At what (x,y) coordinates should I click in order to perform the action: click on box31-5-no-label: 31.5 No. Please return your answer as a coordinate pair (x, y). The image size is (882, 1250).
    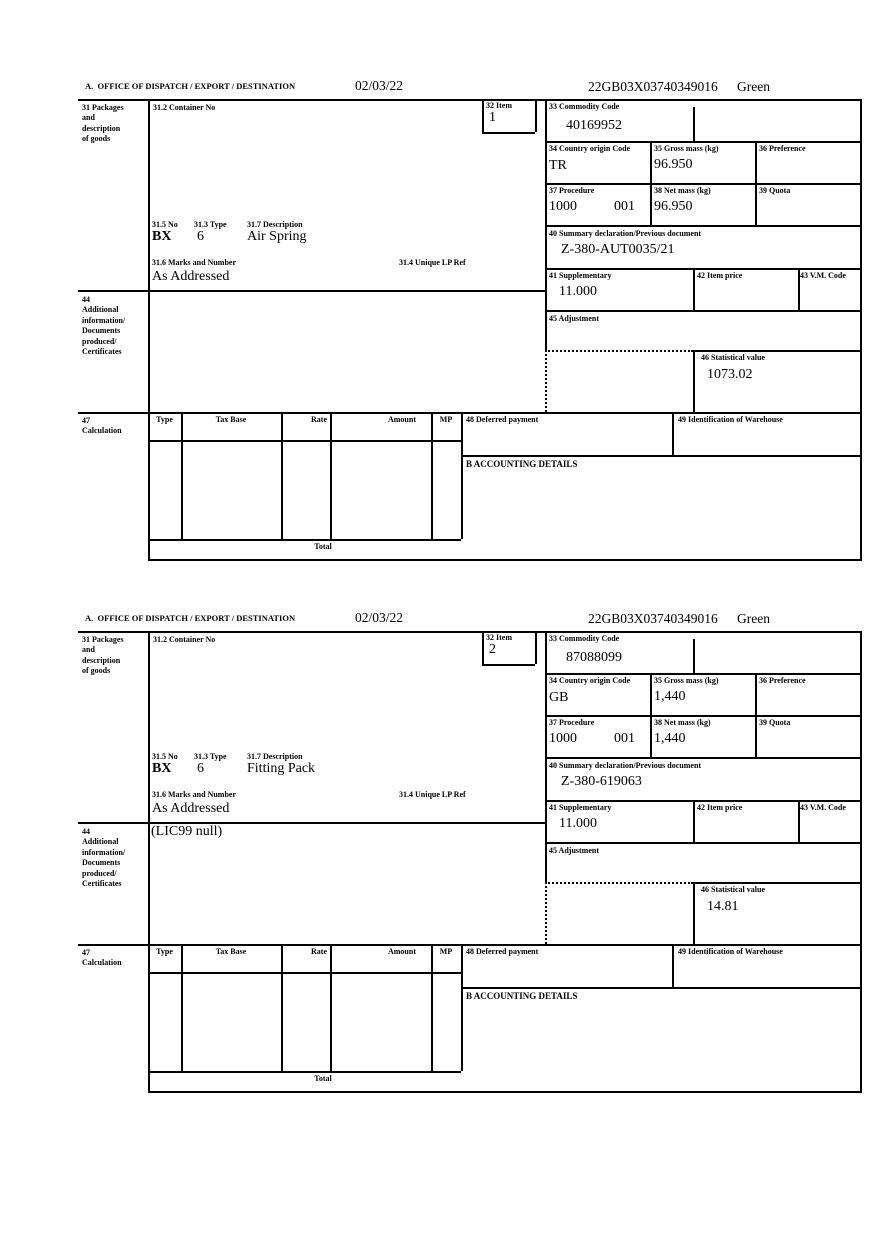
    Looking at the image, I should click on (165, 756).